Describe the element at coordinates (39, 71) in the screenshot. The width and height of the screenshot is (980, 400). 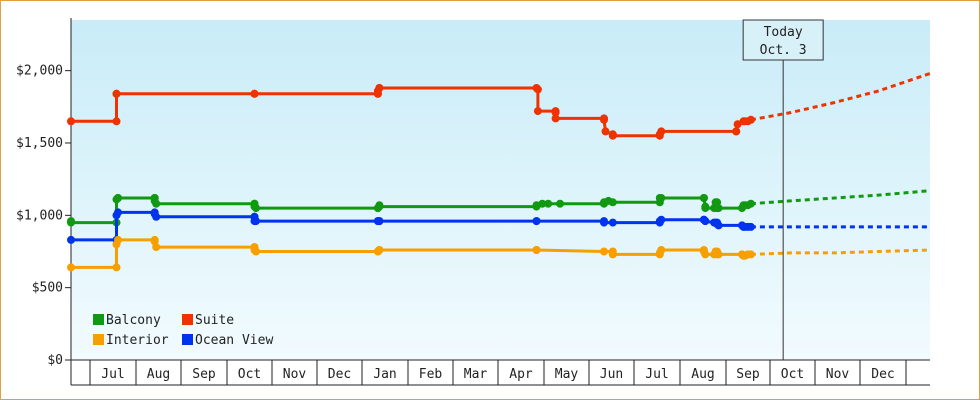
I see `y-tick-label: $2,000` at that location.